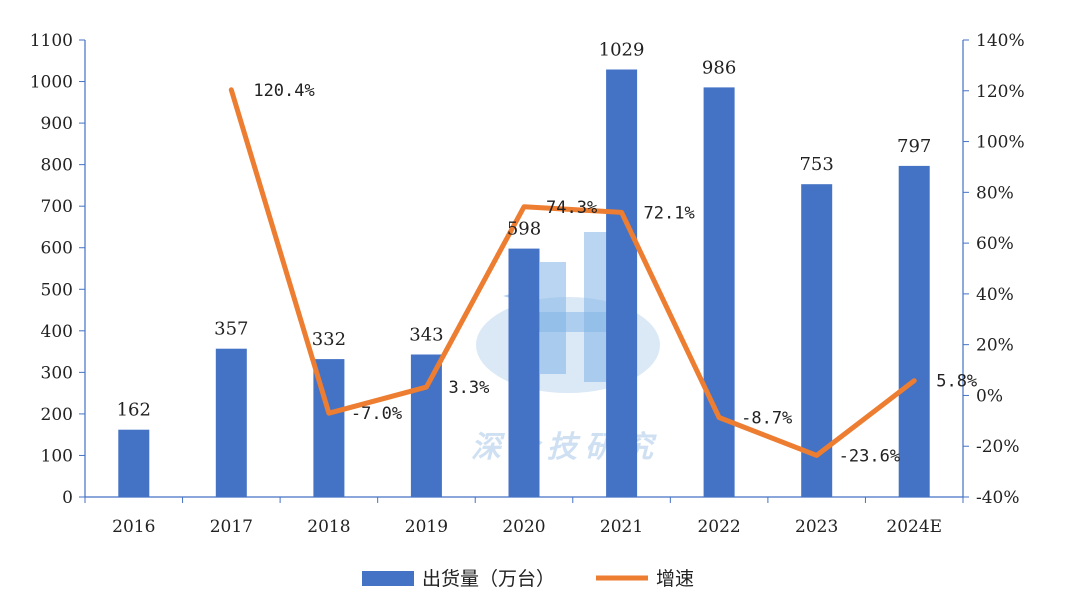 Image resolution: width=1080 pixels, height=599 pixels. Describe the element at coordinates (719, 292) in the screenshot. I see `bar-2022` at that location.